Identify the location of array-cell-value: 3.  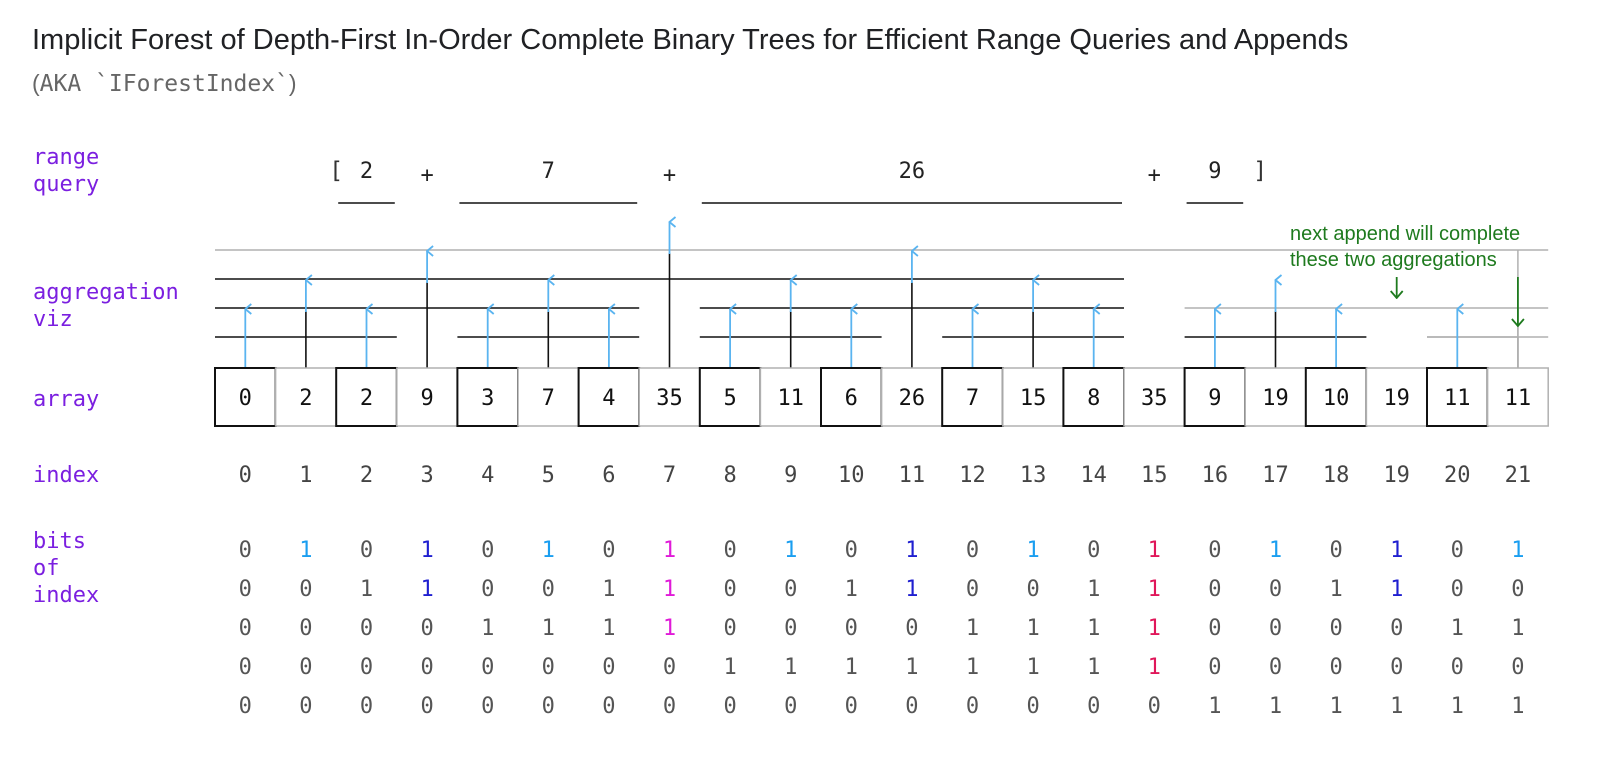
(487, 398).